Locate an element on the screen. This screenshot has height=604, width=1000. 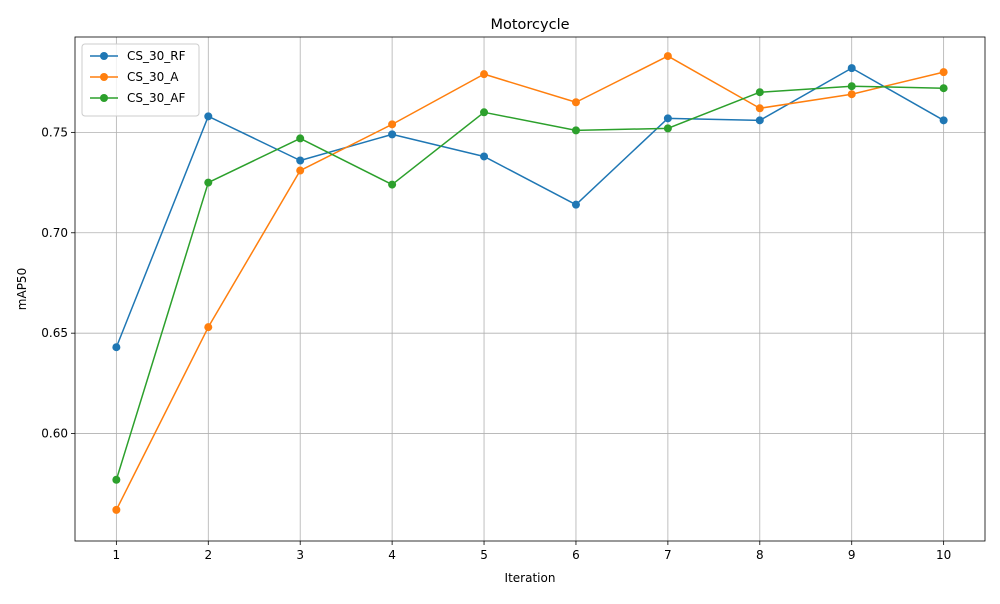
legend-label: CS_30_A is located at coordinates (153, 77).